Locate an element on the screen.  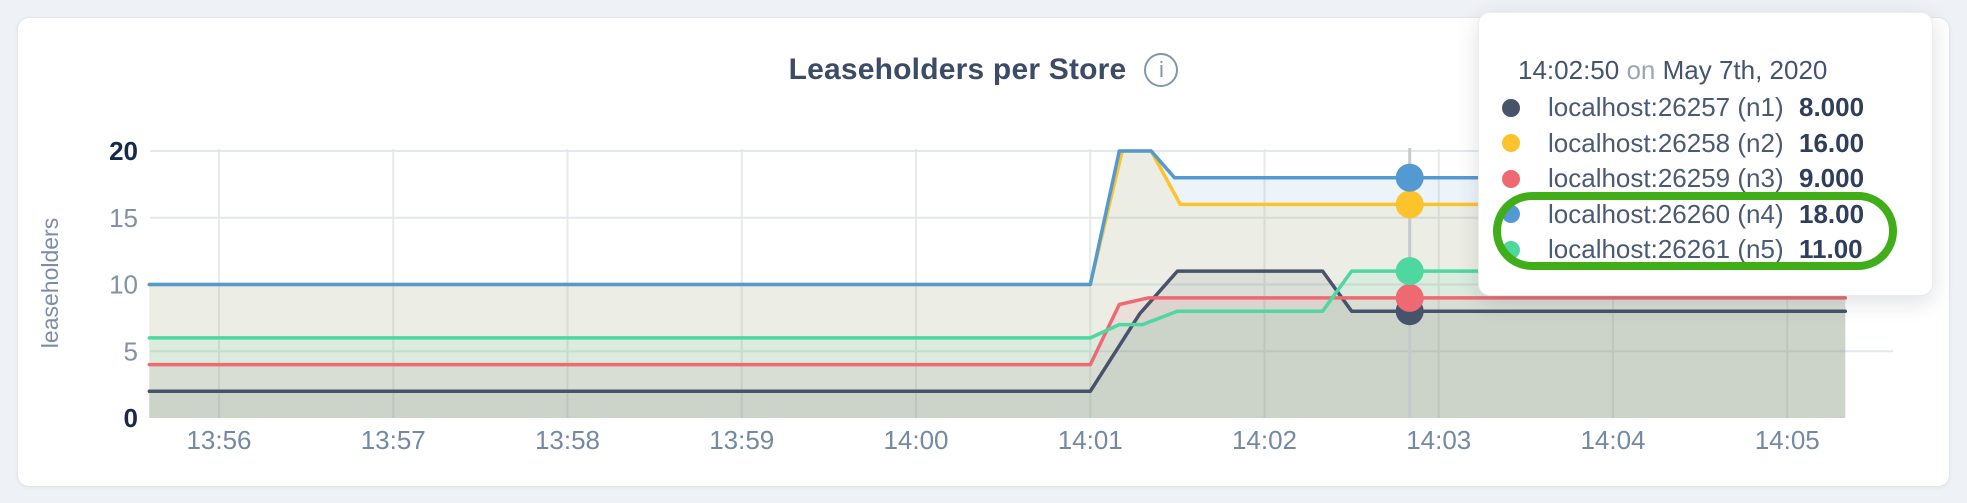
tooltip-row: localhost:26259 (n3) 9.000 is located at coordinates (1705, 179).